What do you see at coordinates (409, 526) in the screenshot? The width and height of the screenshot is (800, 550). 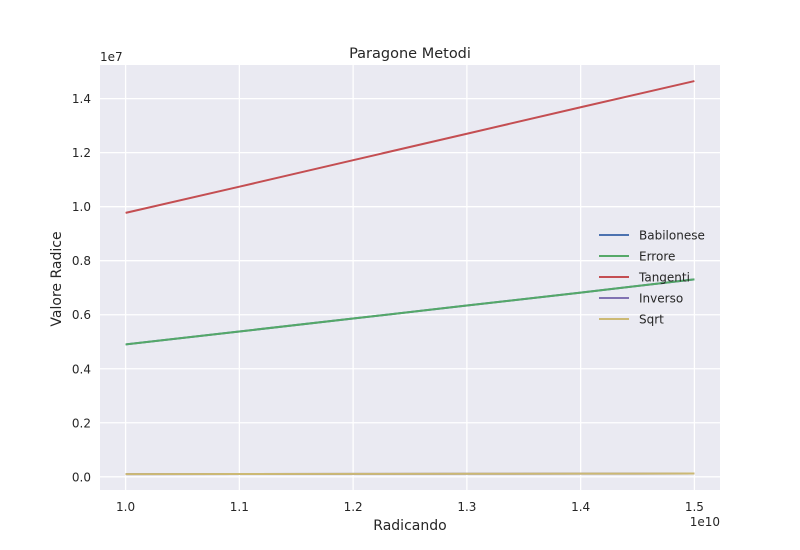 I see `x-axis-title: Radicando` at bounding box center [409, 526].